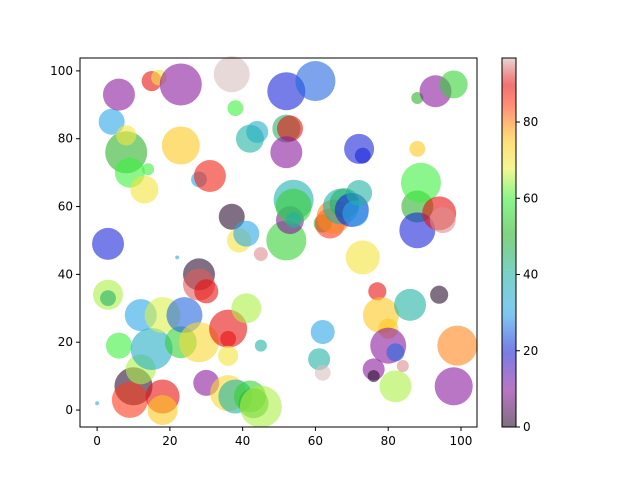  What do you see at coordinates (242, 441) in the screenshot?
I see `x-tick-label: 40` at bounding box center [242, 441].